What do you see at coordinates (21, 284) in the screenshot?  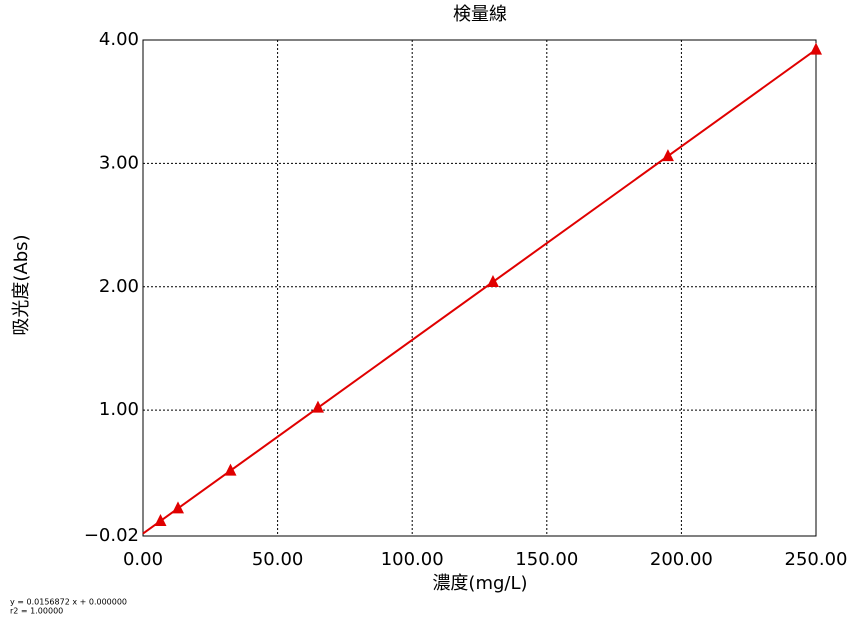 I see `y-axis-label: 吸光度(Abs)` at bounding box center [21, 284].